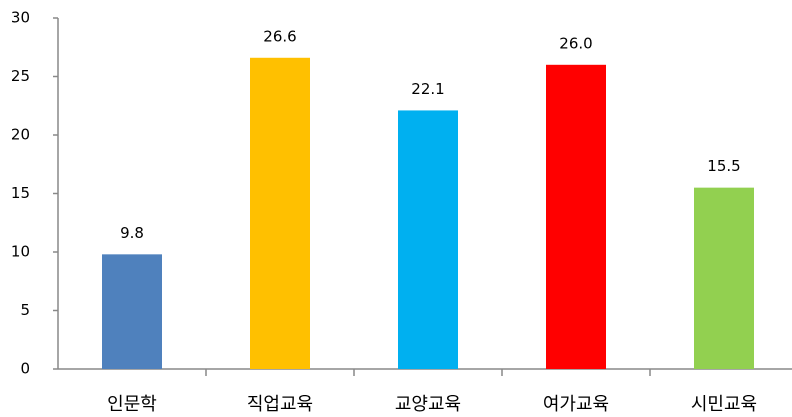  Describe the element at coordinates (25, 369) in the screenshot. I see `y-tick-label: 0` at that location.